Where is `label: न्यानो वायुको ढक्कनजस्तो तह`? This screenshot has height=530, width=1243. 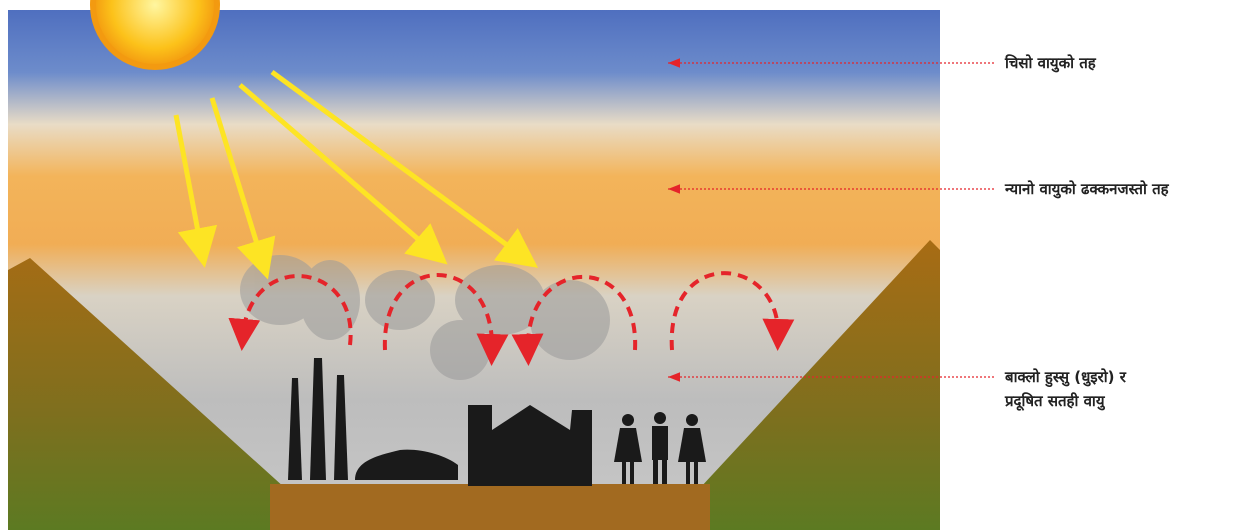 label: न्यानो वायुको ढक्कनजस्तो तह is located at coordinates (1087, 189).